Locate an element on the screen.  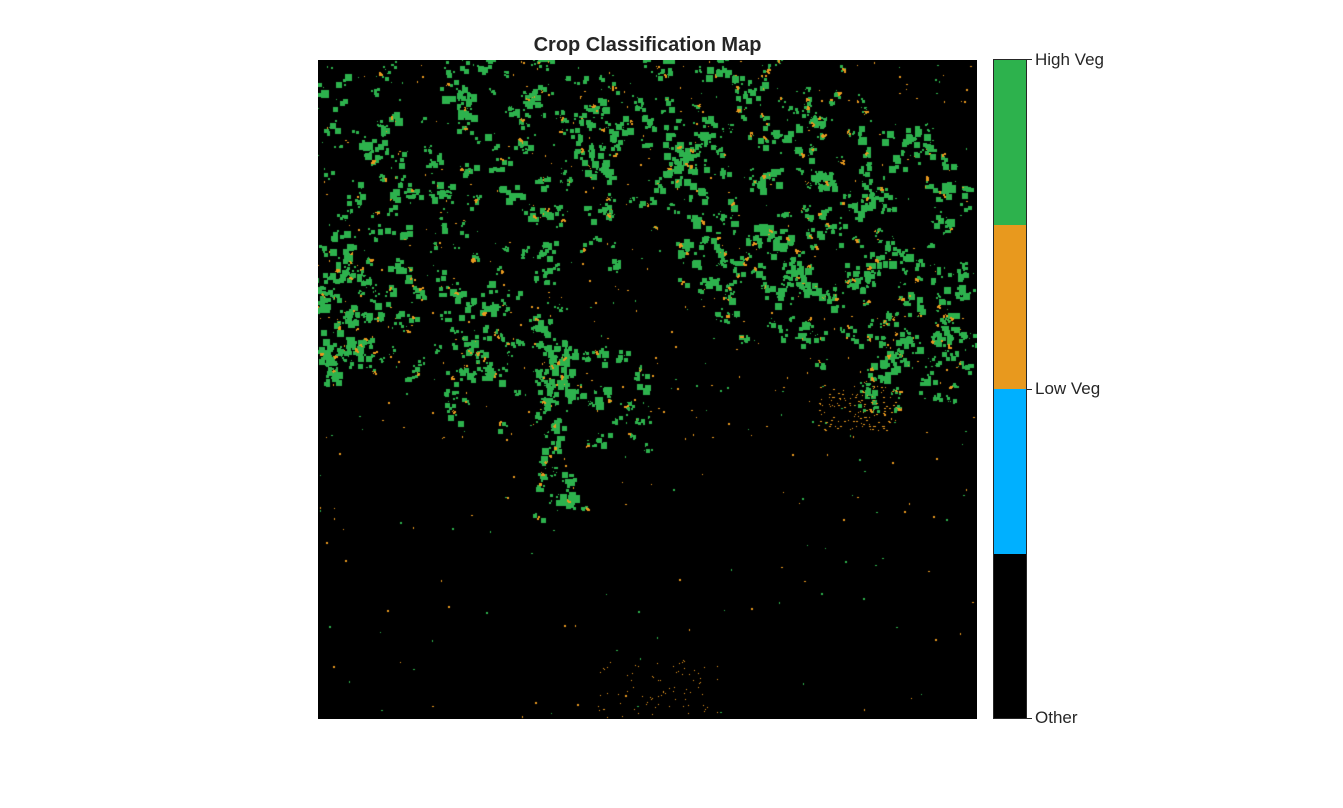
colorbar-tick-bottom is located at coordinates (1029, 718).